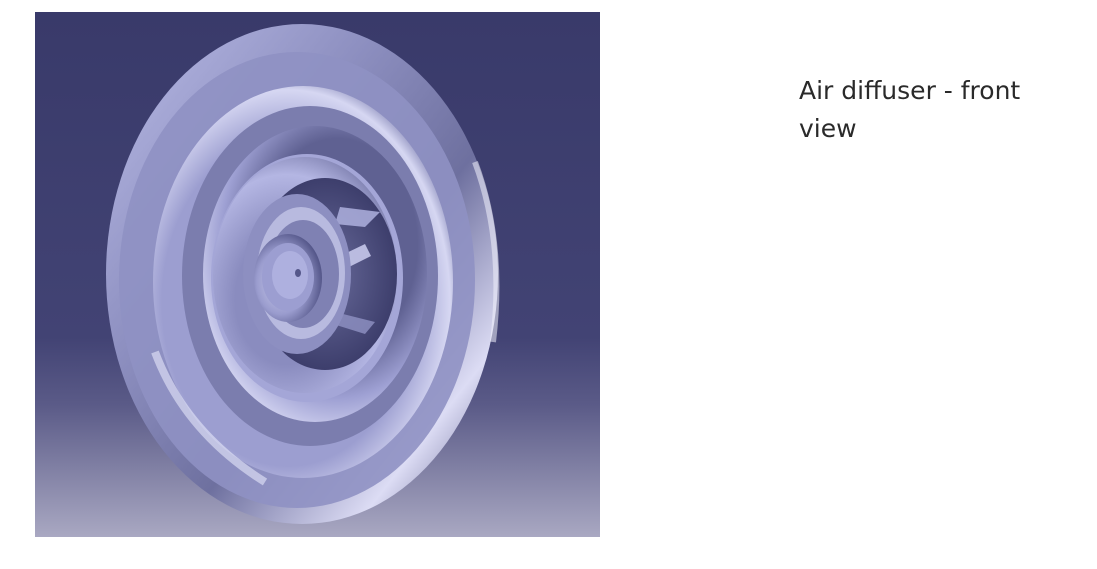  Describe the element at coordinates (910, 109) in the screenshot. I see `figure-caption: Air diffuser - front view` at that location.